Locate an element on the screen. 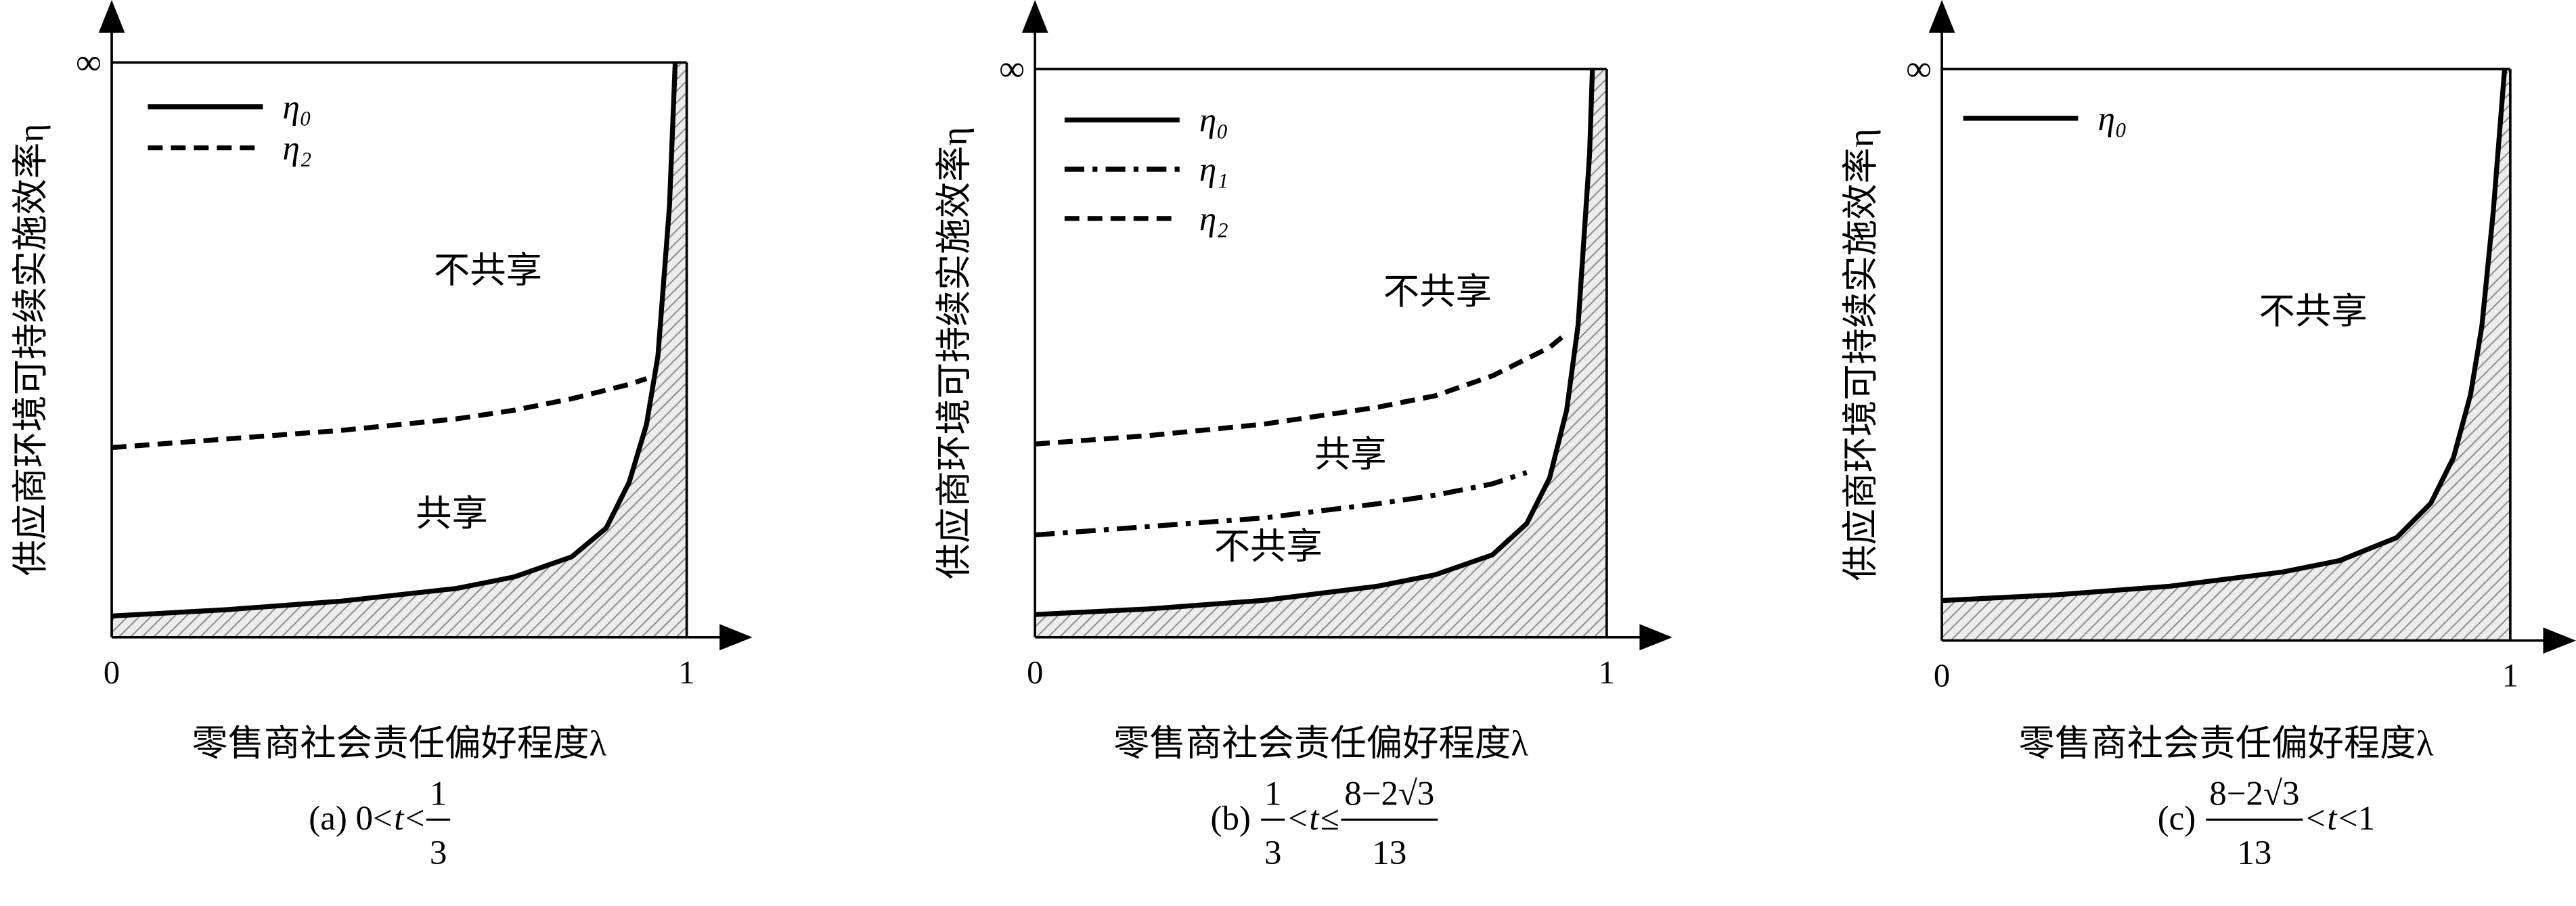 This screenshot has width=2576, height=906. legend-label: η₁ is located at coordinates (1213, 170).